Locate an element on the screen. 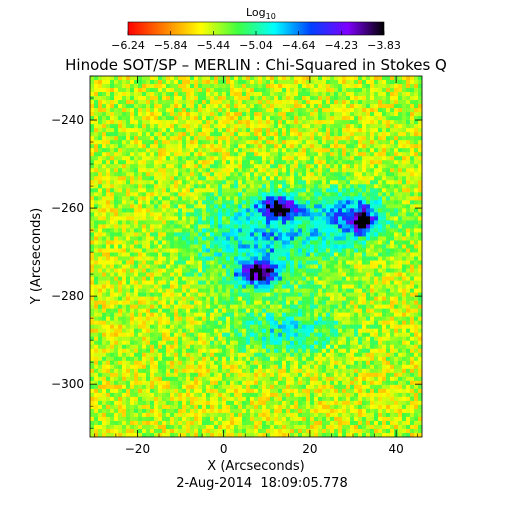  colorbar-tick-label: −4.64 is located at coordinates (299, 45).